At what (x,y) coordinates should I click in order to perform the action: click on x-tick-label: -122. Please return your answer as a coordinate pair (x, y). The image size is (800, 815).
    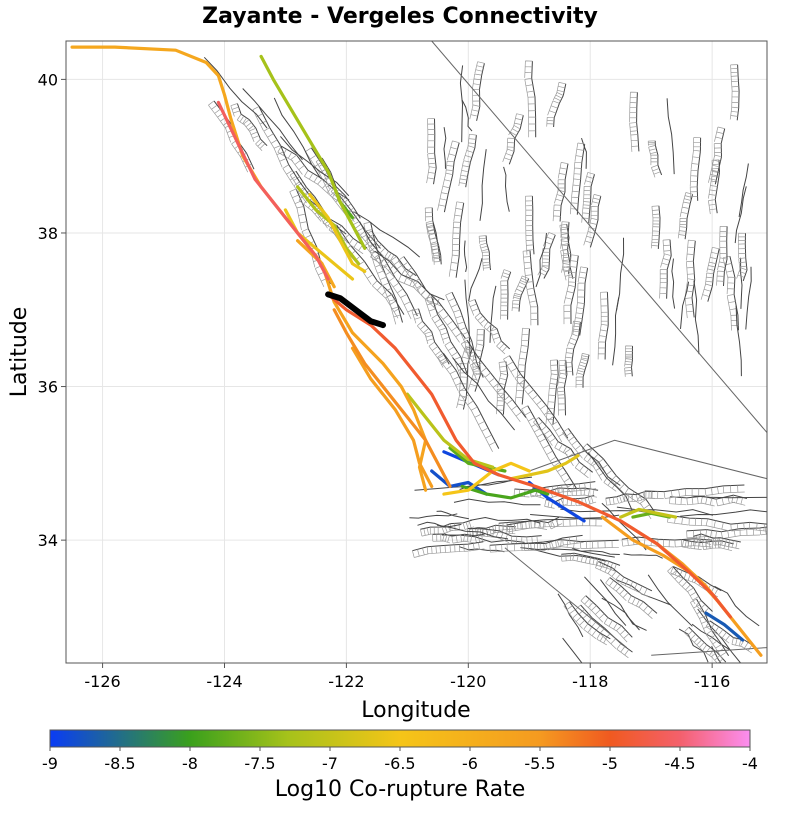
    Looking at the image, I should click on (346, 681).